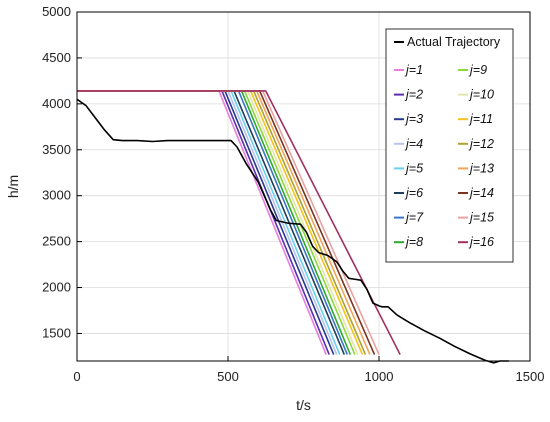 The height and width of the screenshot is (422, 550). What do you see at coordinates (413, 144) in the screenshot?
I see `legend-label-j4: j=4` at bounding box center [413, 144].